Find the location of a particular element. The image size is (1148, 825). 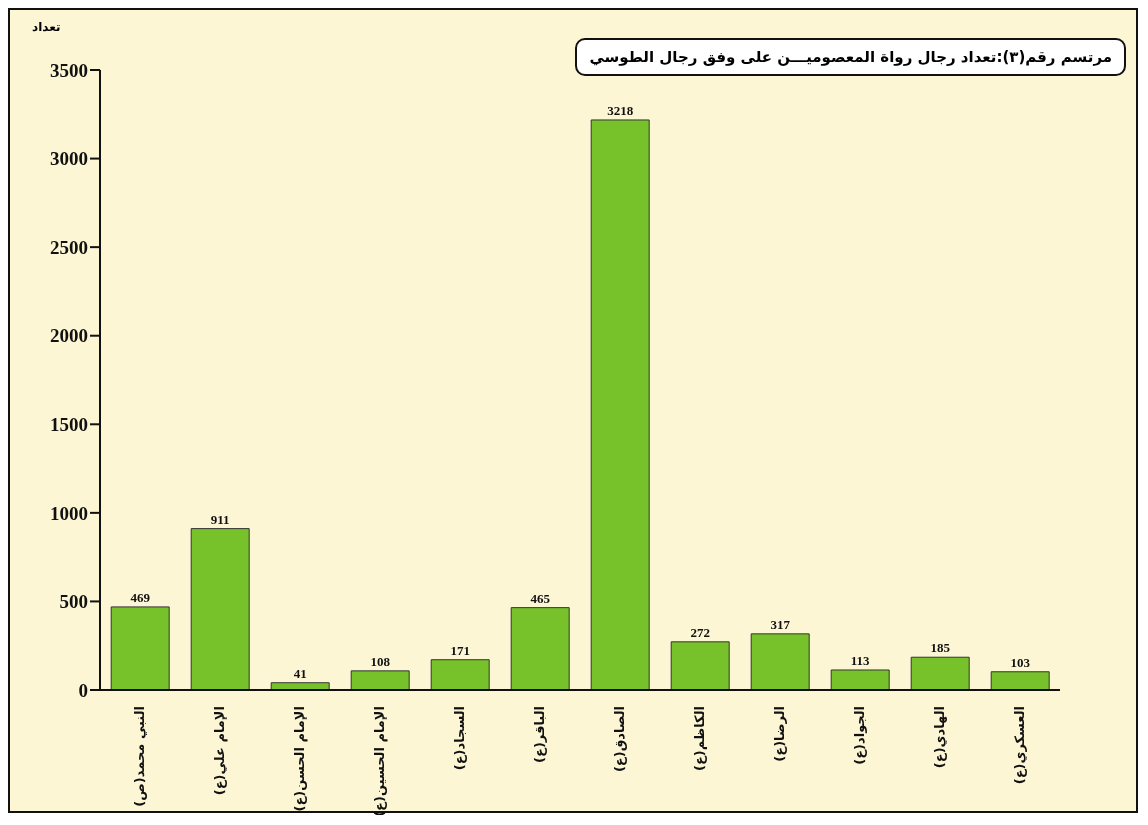

x-tick-label: الهادي(ع) is located at coordinates (939, 737).